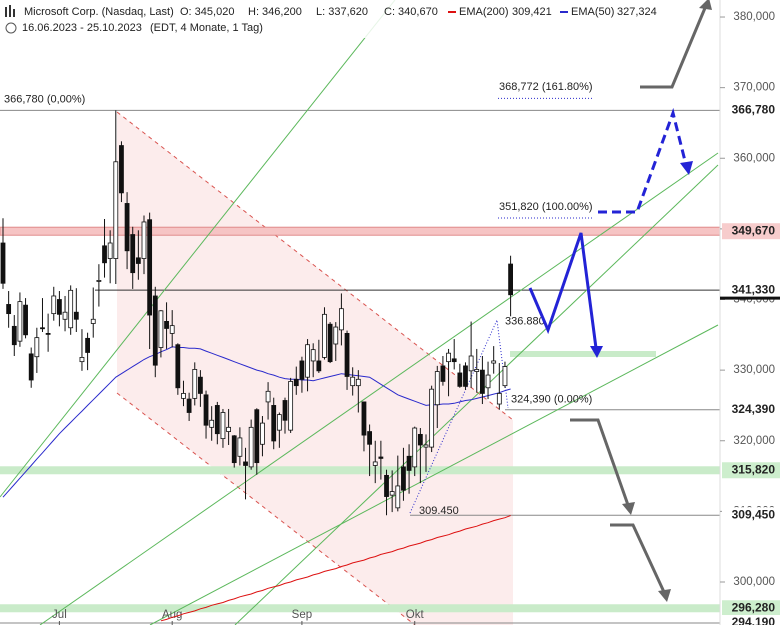 The image size is (780, 625). What do you see at coordinates (11, 28) in the screenshot?
I see `clock-icon` at bounding box center [11, 28].